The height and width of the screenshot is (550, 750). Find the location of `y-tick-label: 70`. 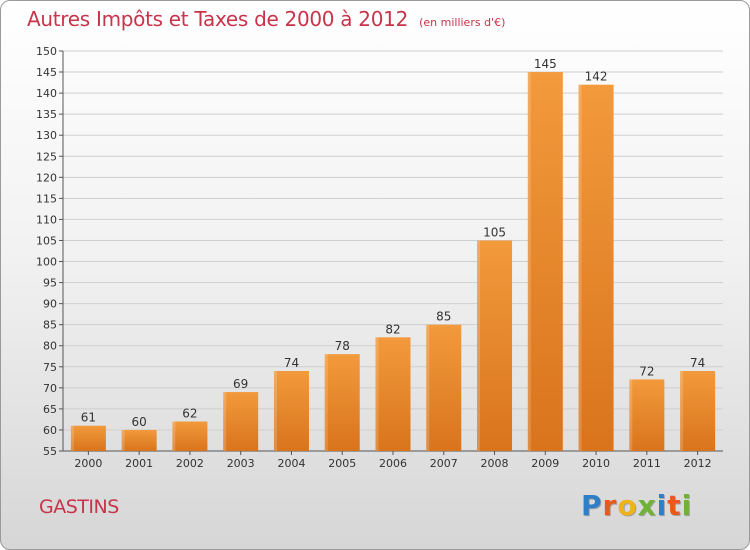

y-tick-label: 70 is located at coordinates (50, 388).